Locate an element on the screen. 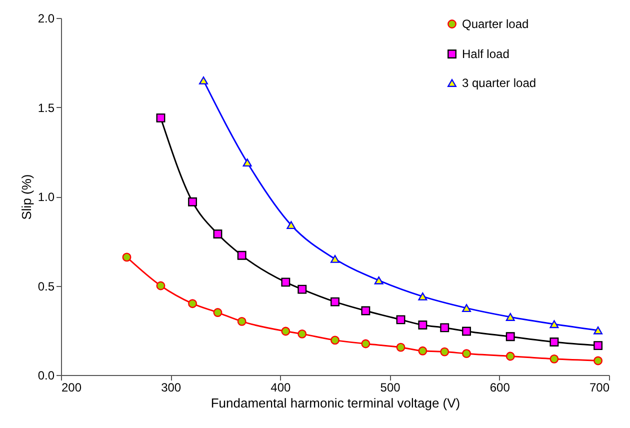  y-tick-label: 0.0 is located at coordinates (46, 375).